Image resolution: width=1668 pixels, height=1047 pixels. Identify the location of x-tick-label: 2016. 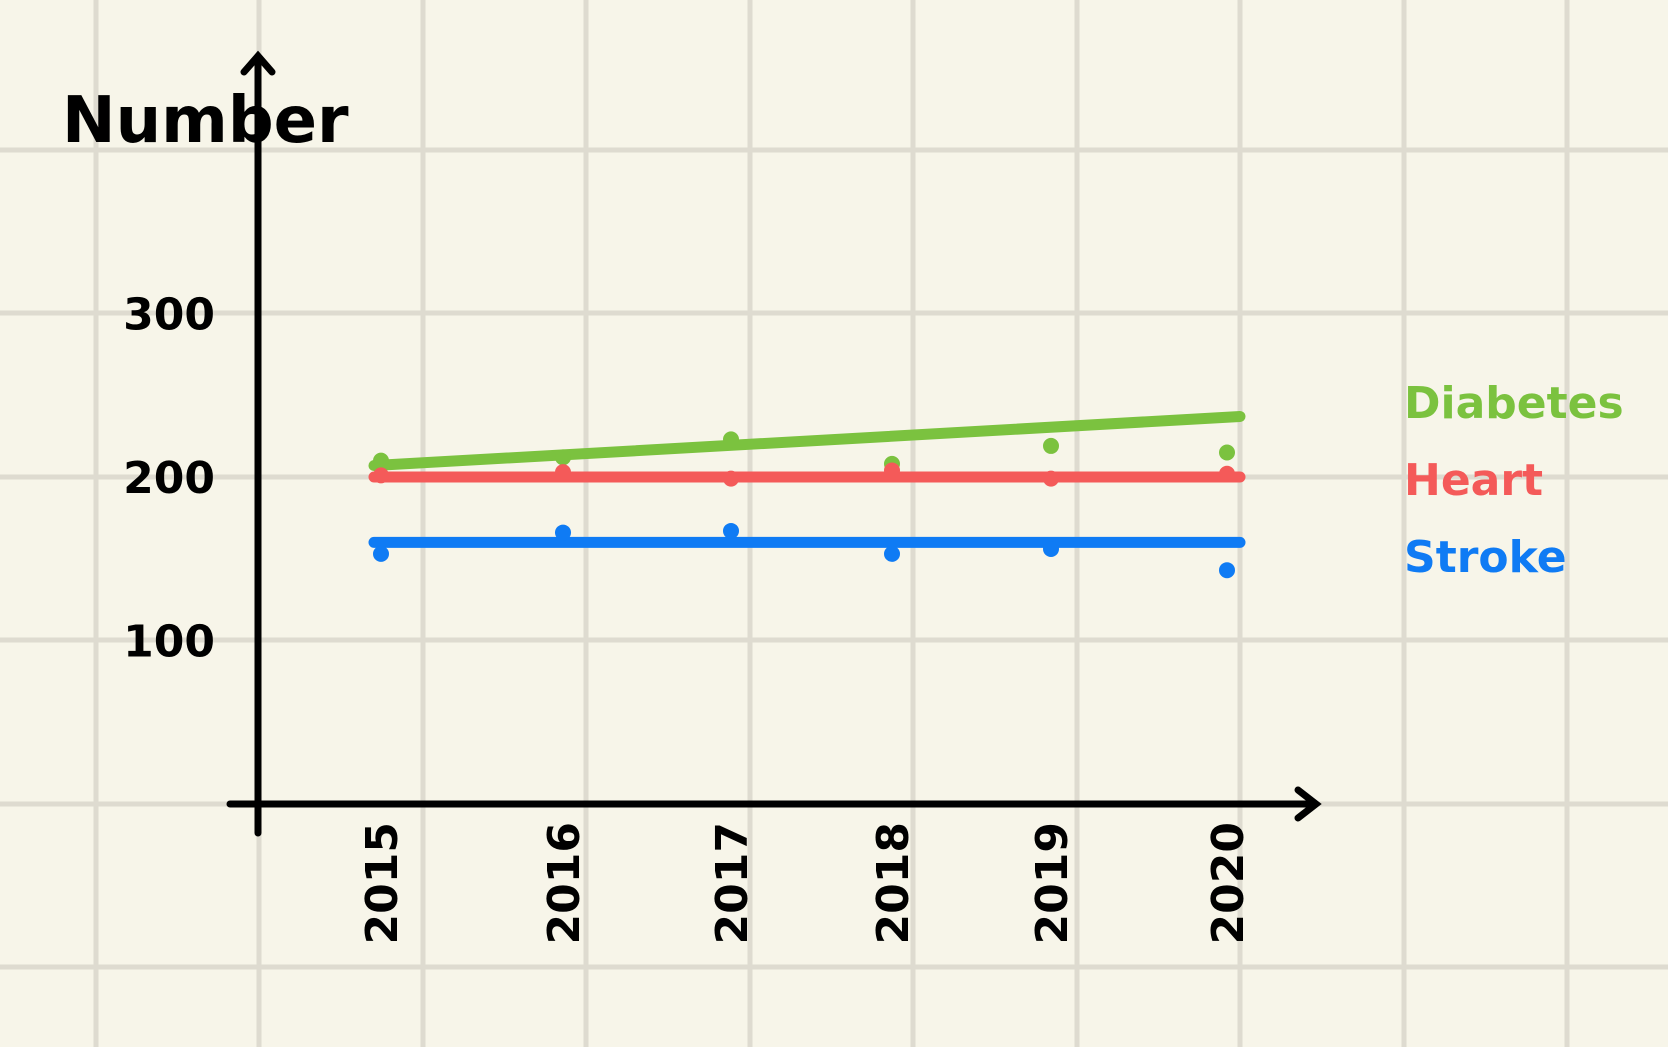
(564, 883).